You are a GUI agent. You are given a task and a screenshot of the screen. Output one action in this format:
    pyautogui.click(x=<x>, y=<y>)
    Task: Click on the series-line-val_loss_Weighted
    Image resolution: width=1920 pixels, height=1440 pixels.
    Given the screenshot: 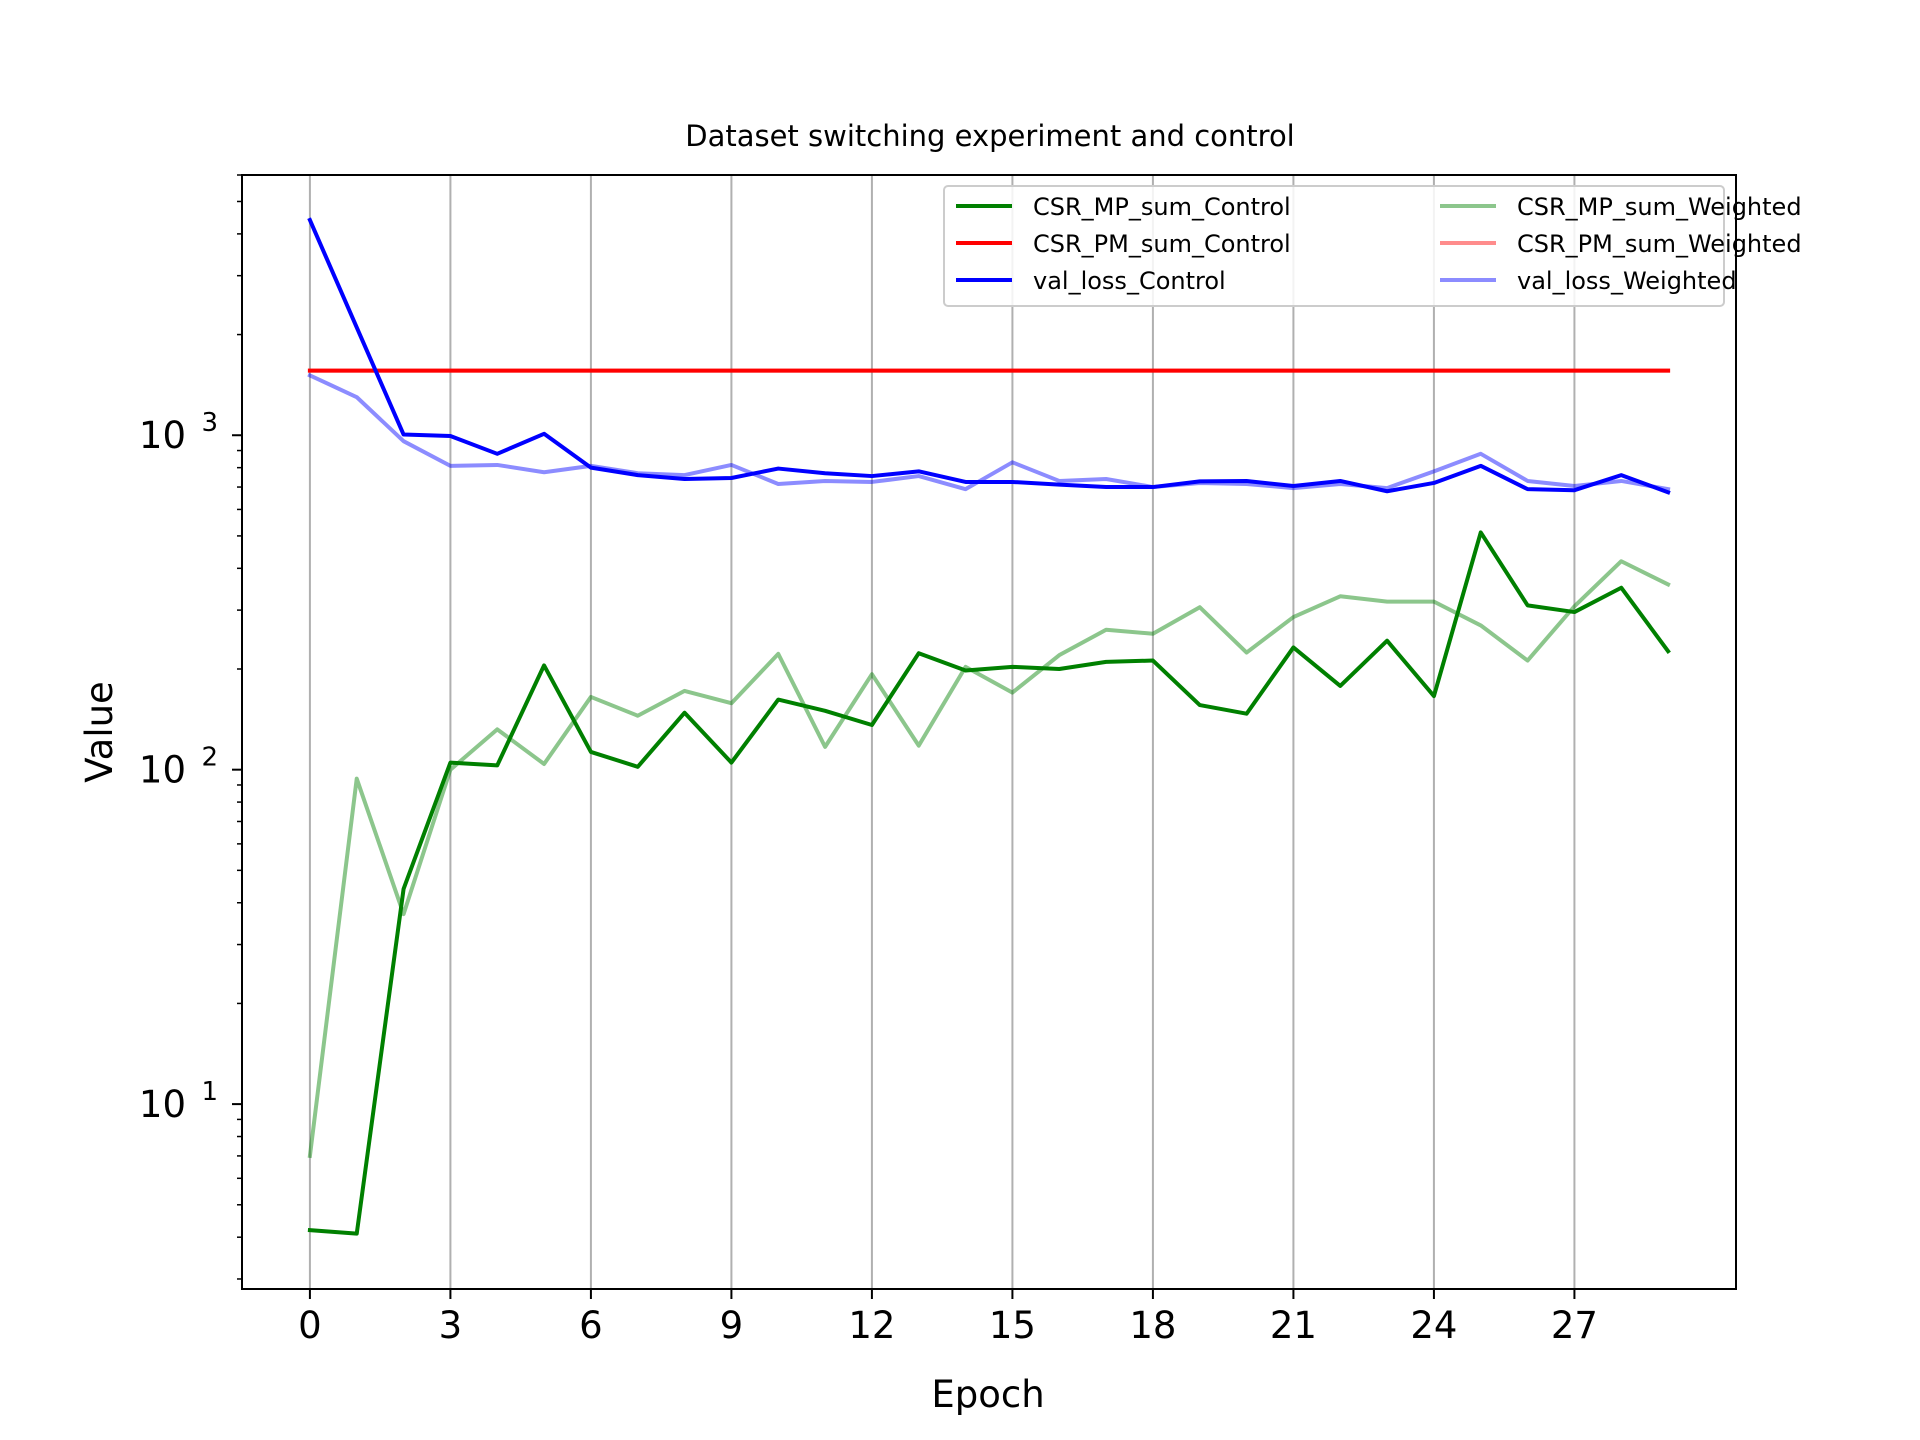 What is the action you would take?
    pyautogui.click(x=989, y=432)
    